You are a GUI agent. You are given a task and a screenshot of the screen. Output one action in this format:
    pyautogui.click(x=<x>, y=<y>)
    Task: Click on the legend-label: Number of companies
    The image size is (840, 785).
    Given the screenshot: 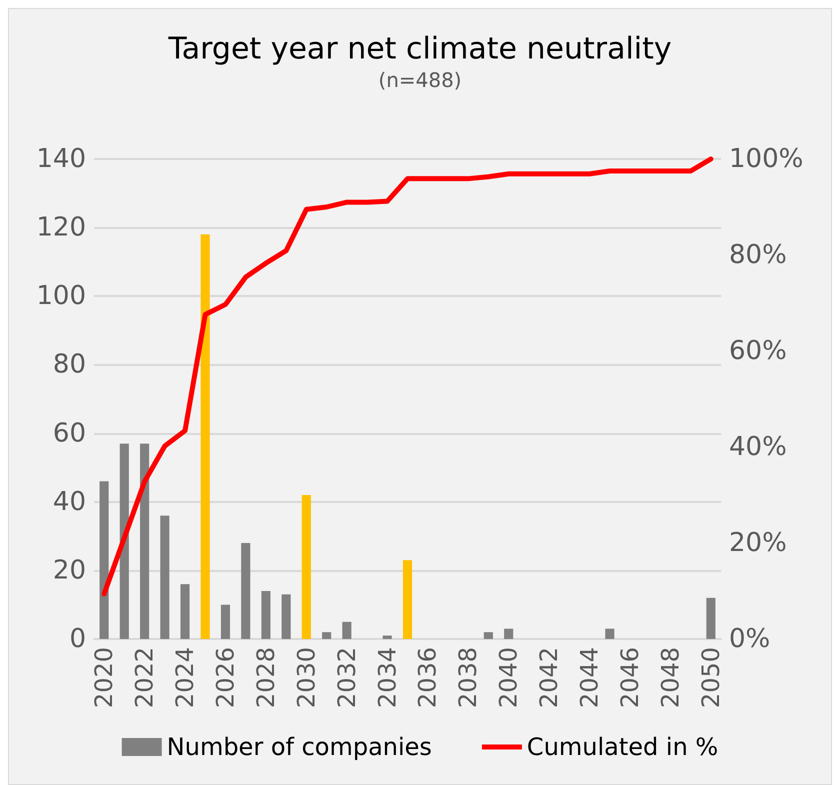 What is the action you would take?
    pyautogui.click(x=299, y=747)
    